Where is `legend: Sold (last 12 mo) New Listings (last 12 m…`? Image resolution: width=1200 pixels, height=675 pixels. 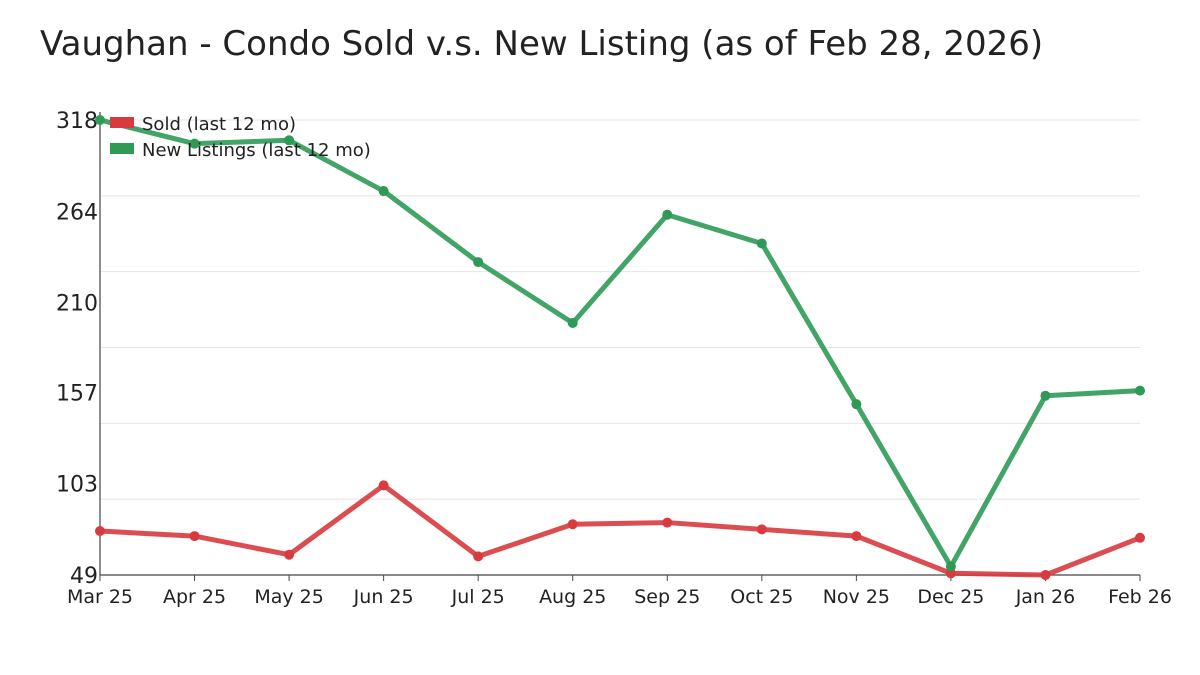 legend: Sold (last 12 mo) New Listings (last 12 m… is located at coordinates (240, 137).